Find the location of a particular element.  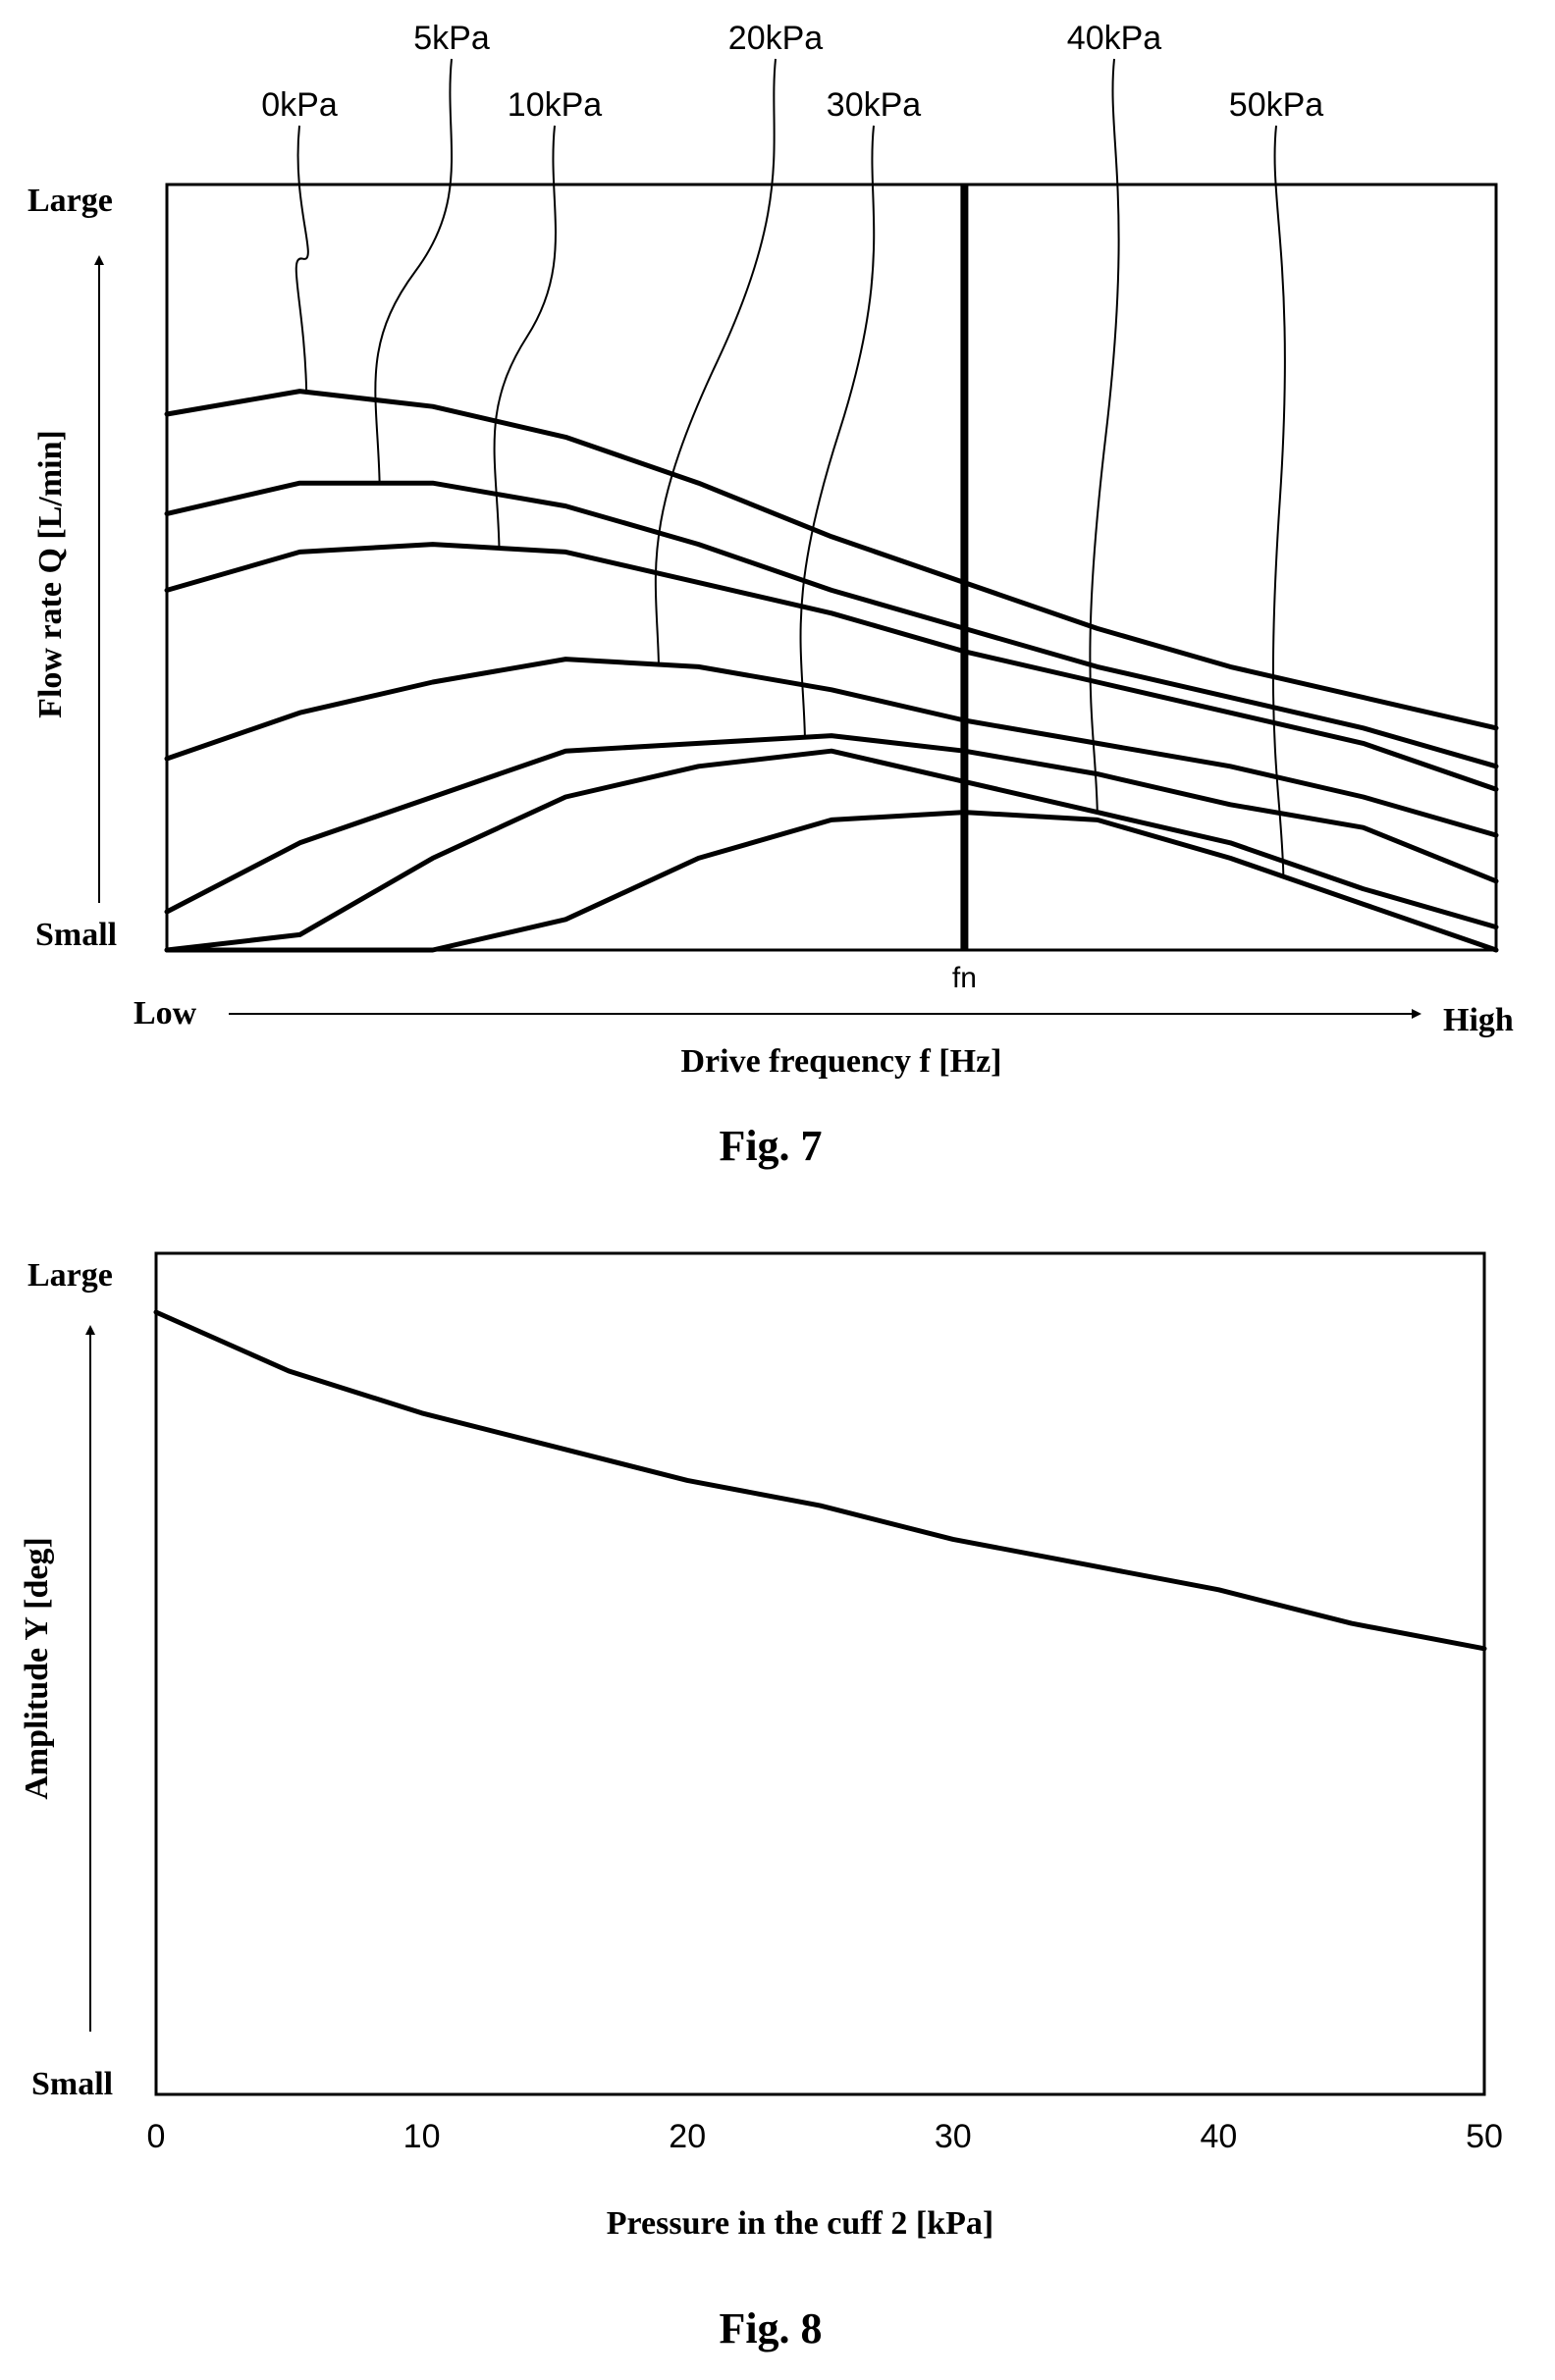

fig8-x-tick-label-5: 50 is located at coordinates (1485, 2136).